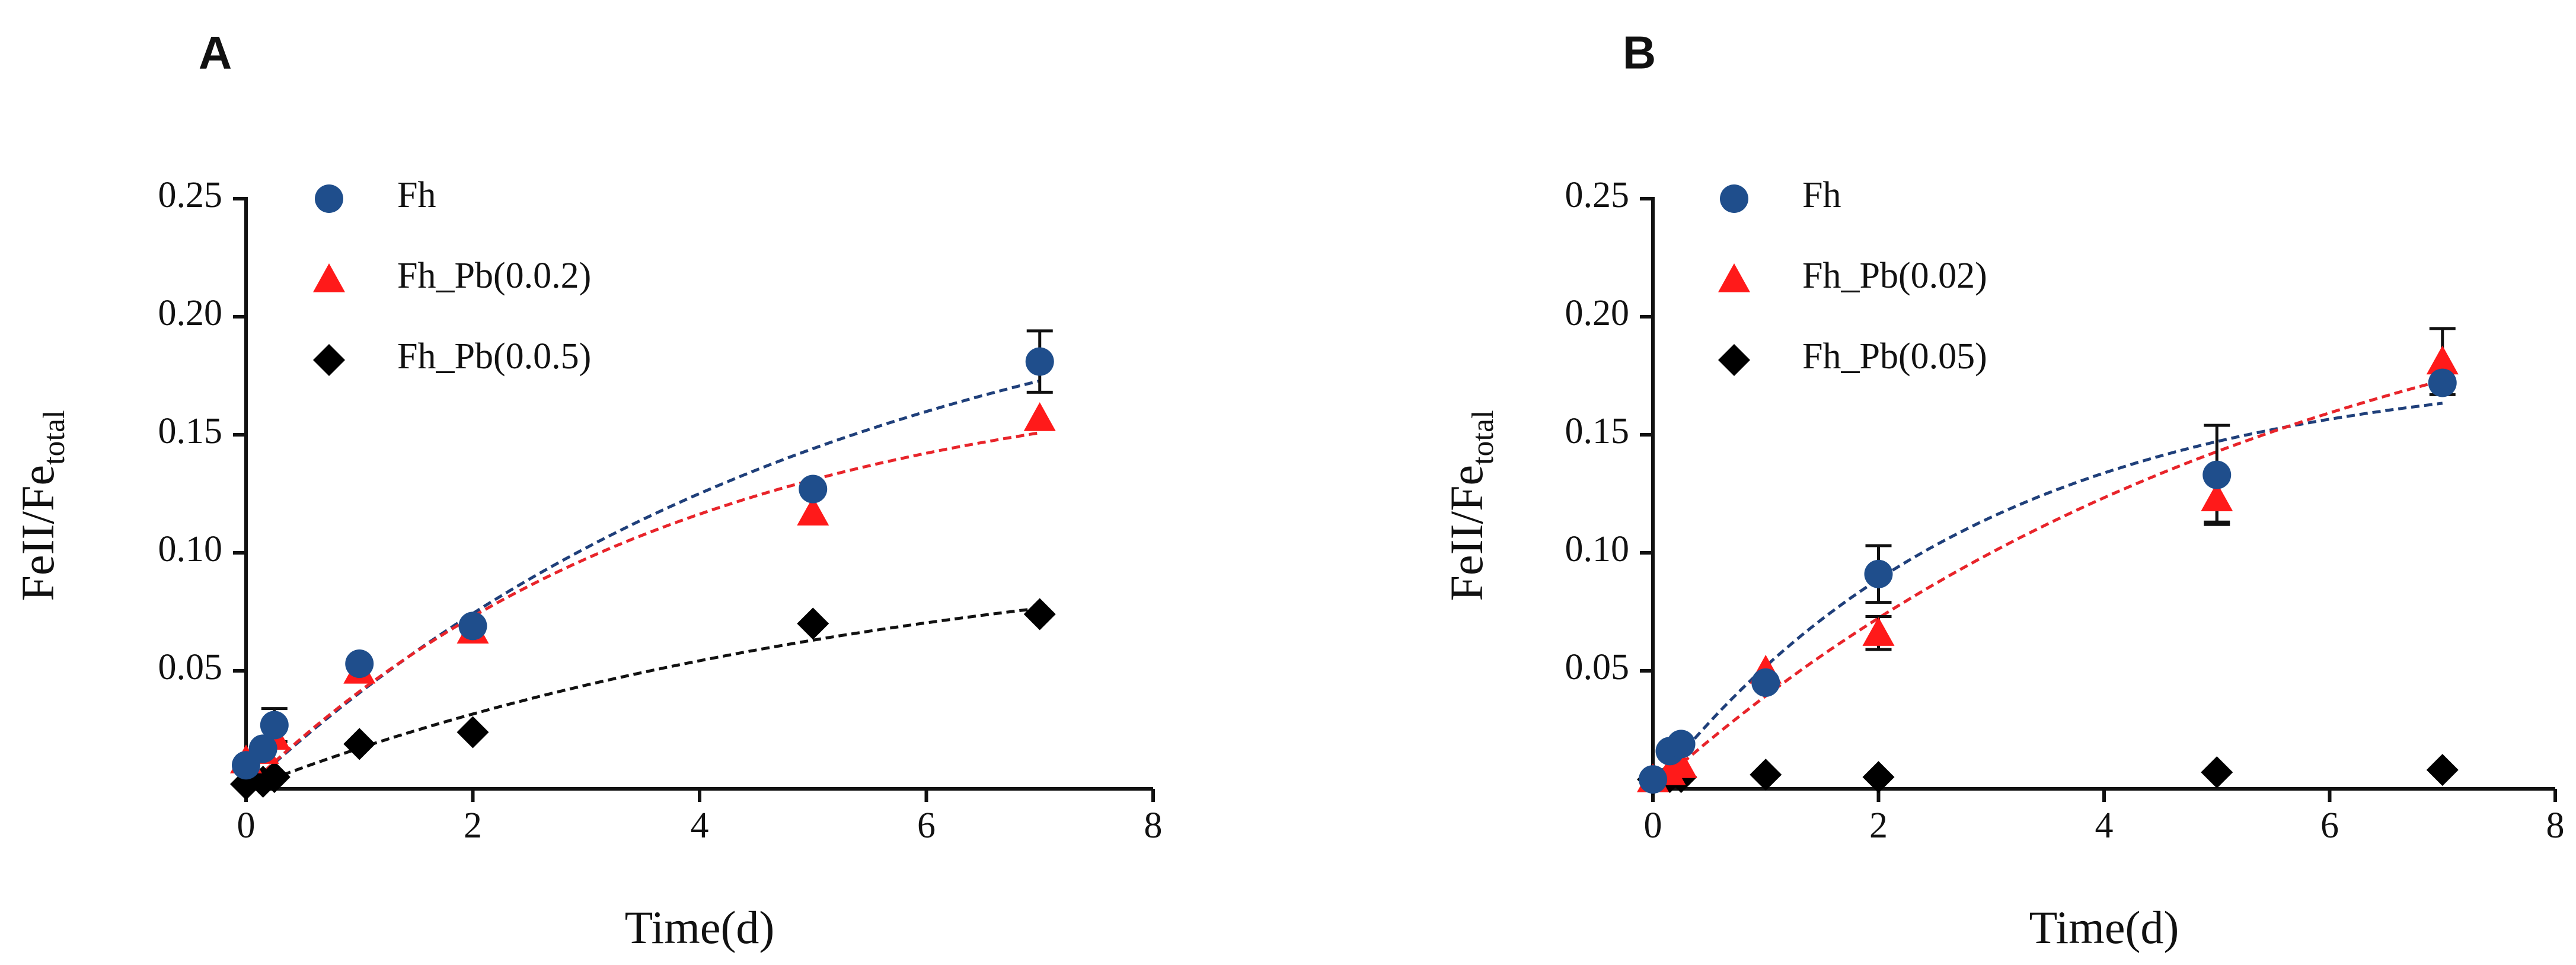  Describe the element at coordinates (494, 357) in the screenshot. I see `legend-label: Fh_Pb(0.0.5)` at that location.